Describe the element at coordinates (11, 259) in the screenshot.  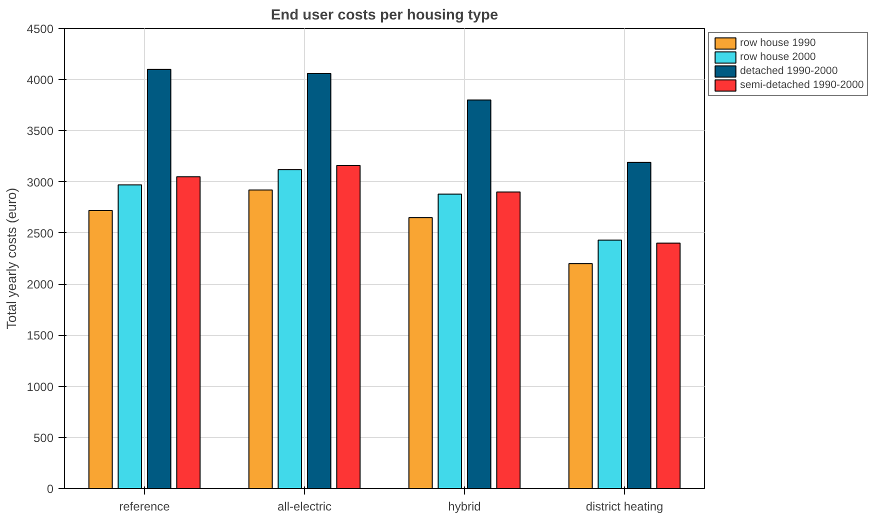
I see `y-axis-title: Total yearly costs (euro)` at that location.